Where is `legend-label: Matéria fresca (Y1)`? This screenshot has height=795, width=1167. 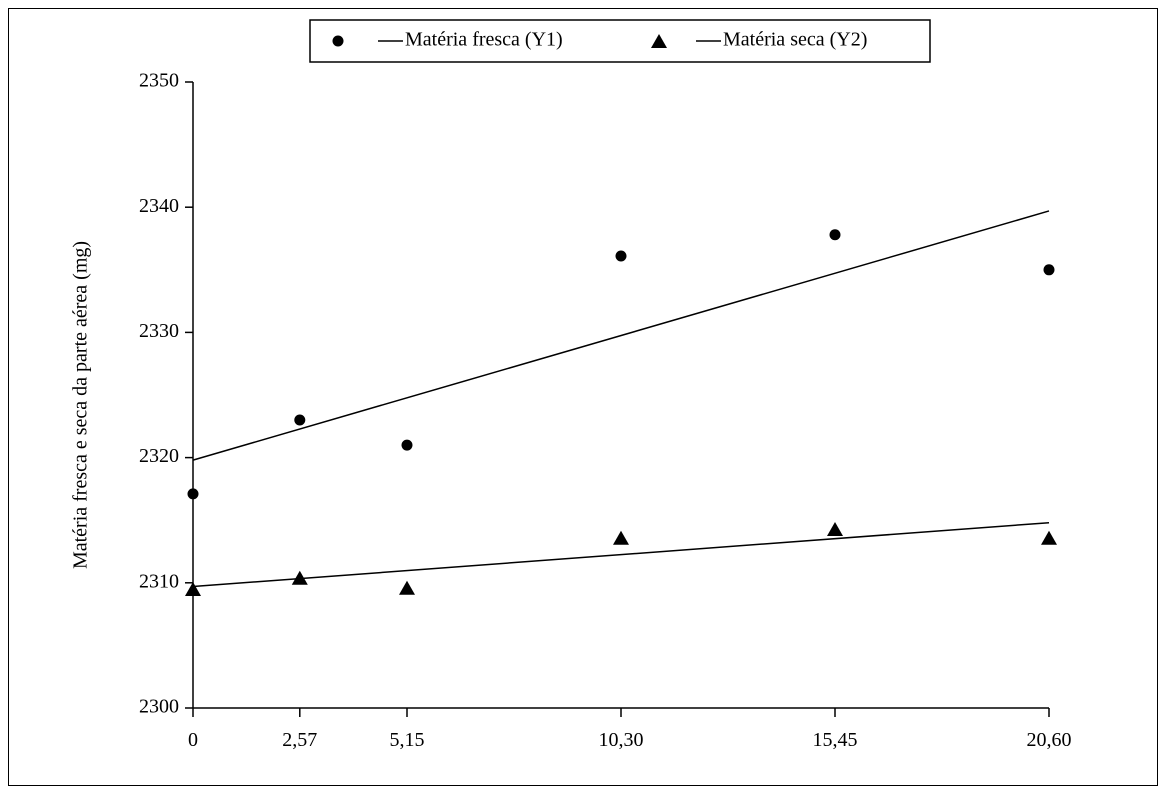
legend-label: Matéria fresca (Y1) is located at coordinates (484, 40).